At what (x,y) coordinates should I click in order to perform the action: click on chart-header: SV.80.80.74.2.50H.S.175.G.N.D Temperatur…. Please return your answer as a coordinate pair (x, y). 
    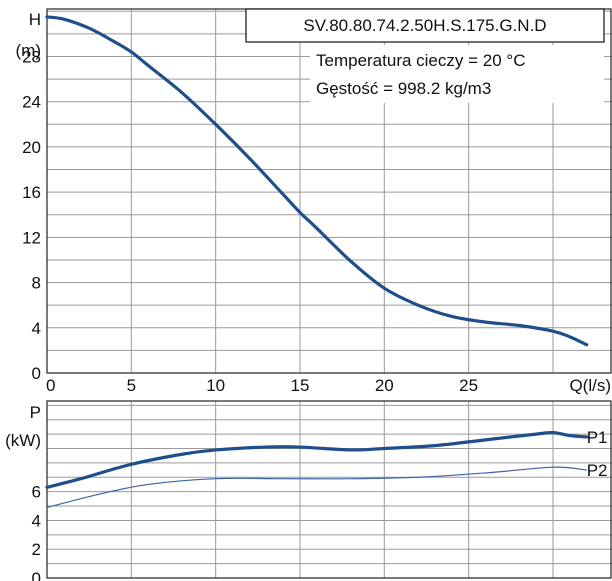
    Looking at the image, I should click on (425, 55).